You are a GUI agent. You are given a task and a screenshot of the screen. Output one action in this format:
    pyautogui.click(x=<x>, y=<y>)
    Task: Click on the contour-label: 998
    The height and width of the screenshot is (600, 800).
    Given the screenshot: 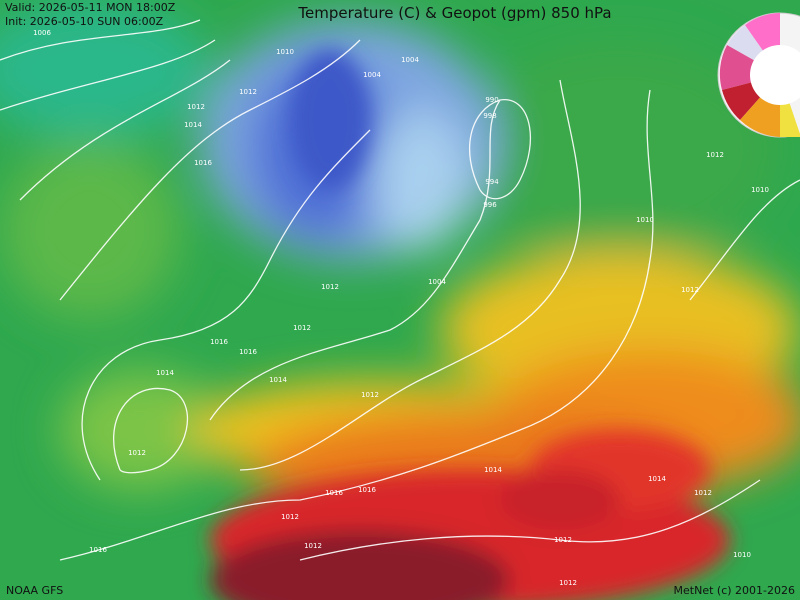 What is the action you would take?
    pyautogui.click(x=489, y=116)
    